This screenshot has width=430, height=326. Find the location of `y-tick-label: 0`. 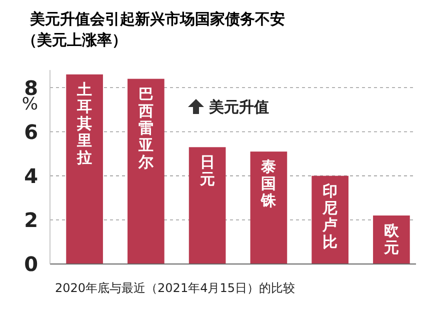

y-tick-label: 0 is located at coordinates (31, 264).